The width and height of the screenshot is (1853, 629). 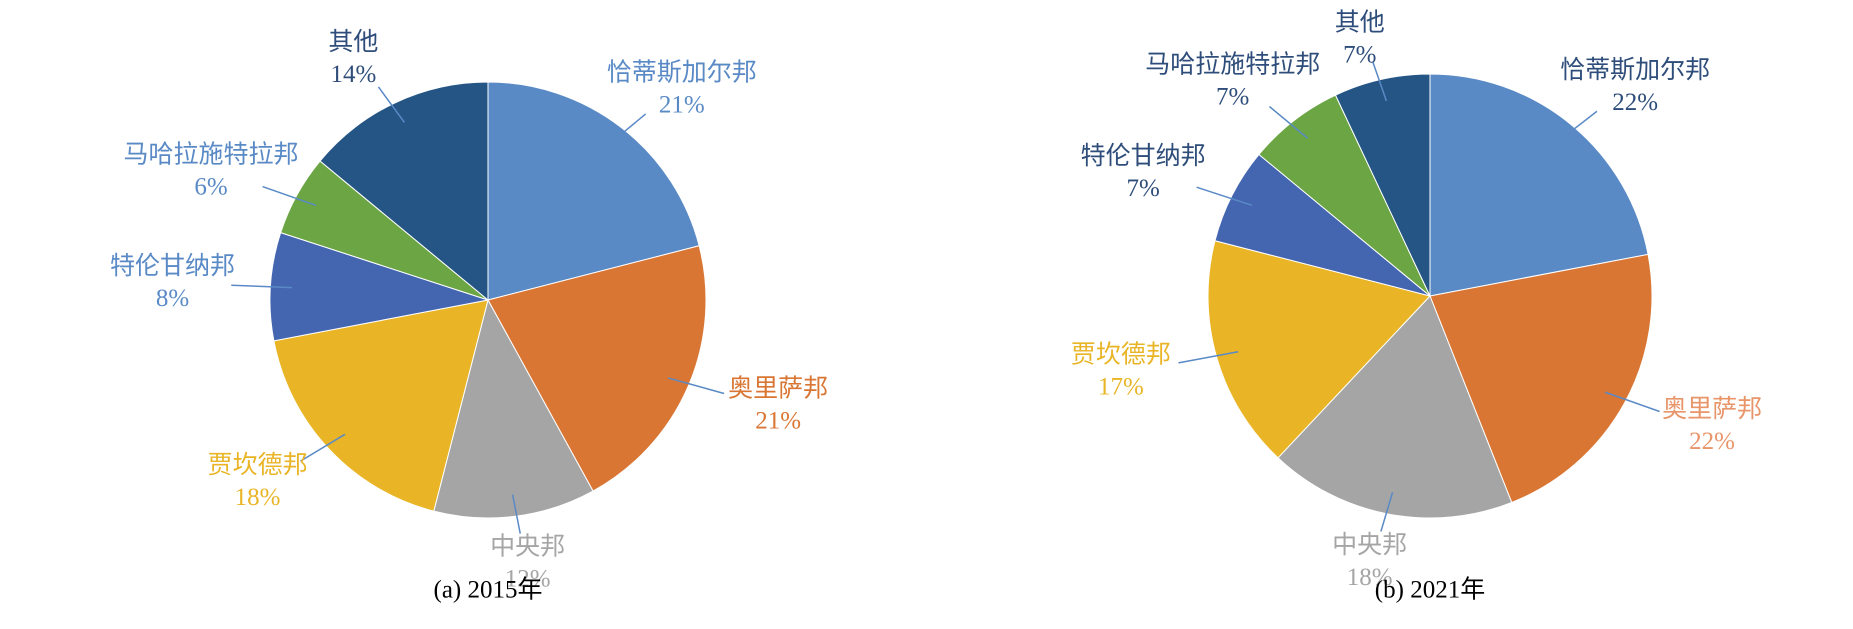 What do you see at coordinates (1430, 590) in the screenshot?
I see `chart-caption: (b) 2021年` at bounding box center [1430, 590].